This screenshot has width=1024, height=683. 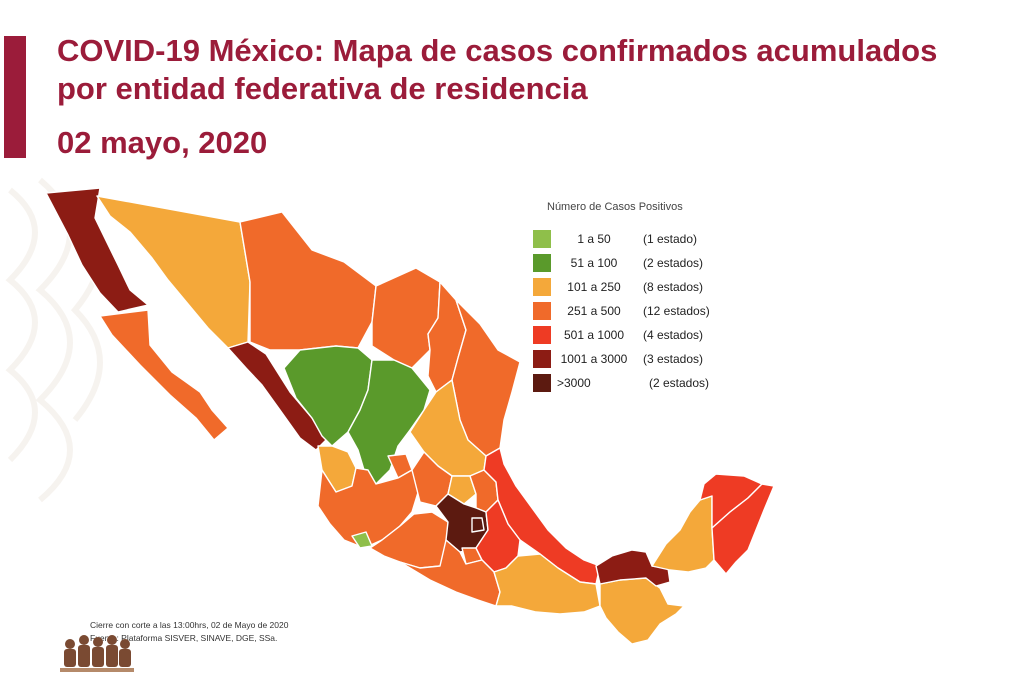 I want to click on legend-range: 501 a 1000, so click(x=594, y=335).